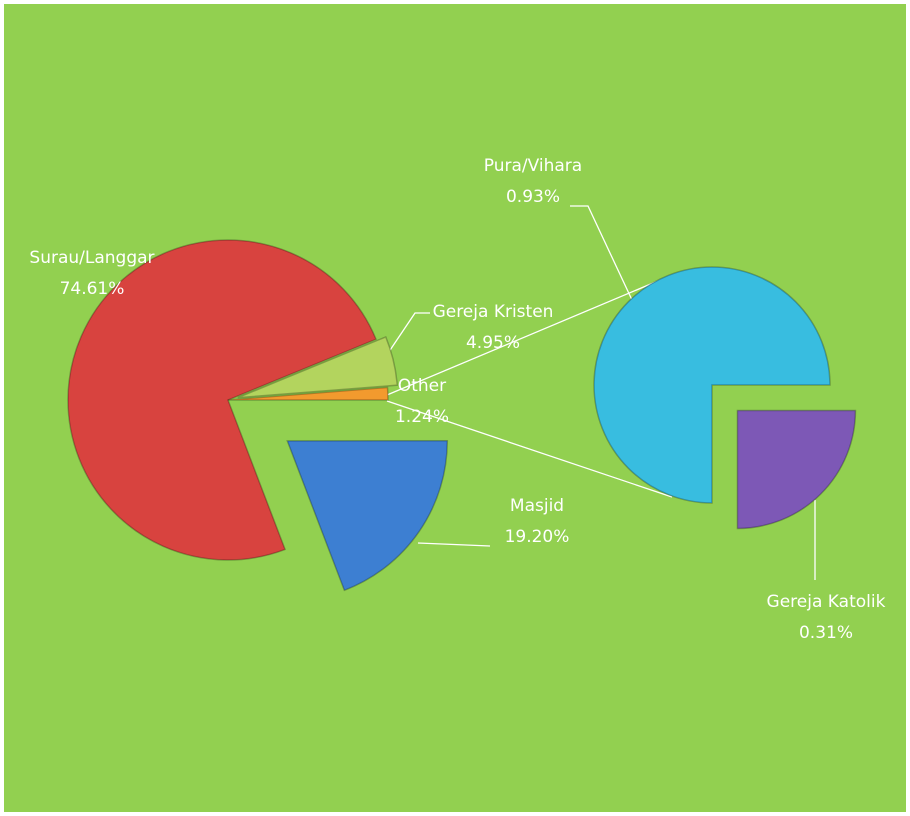 The height and width of the screenshot is (816, 910). What do you see at coordinates (537, 537) in the screenshot?
I see `slice-value-label: 19.20%` at bounding box center [537, 537].